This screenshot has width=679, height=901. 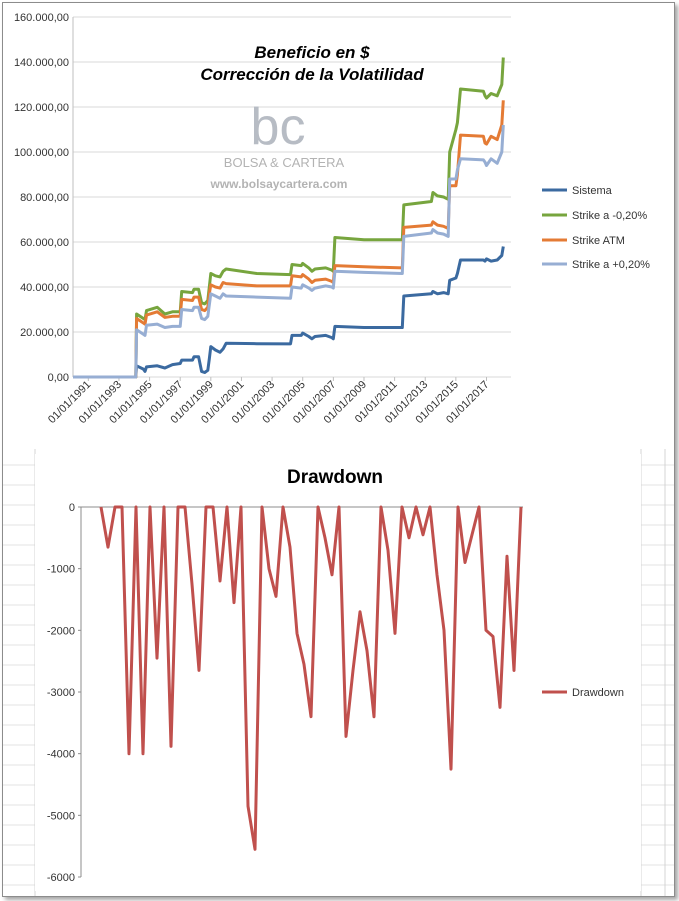 I want to click on watermark-url: www.bolsaycartera.com, so click(x=279, y=184).